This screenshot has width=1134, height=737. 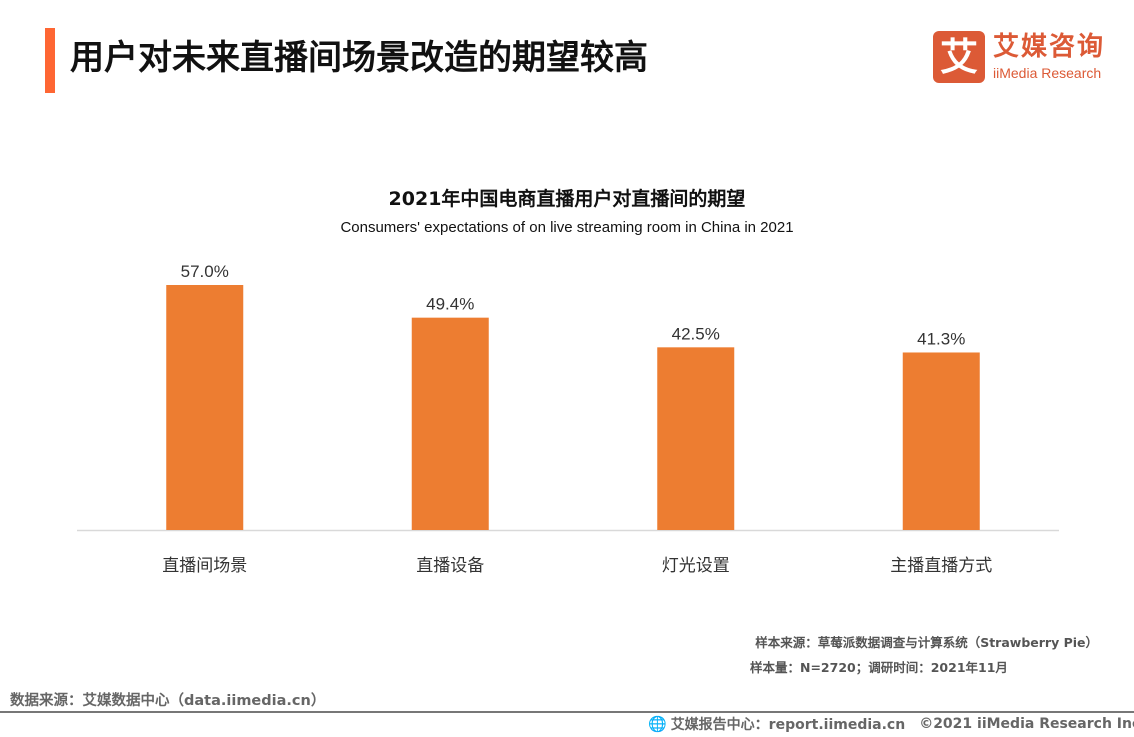 I want to click on iimedia-logo: 艾 艾媒咨询 iiMedia Research, so click(x=1023, y=58).